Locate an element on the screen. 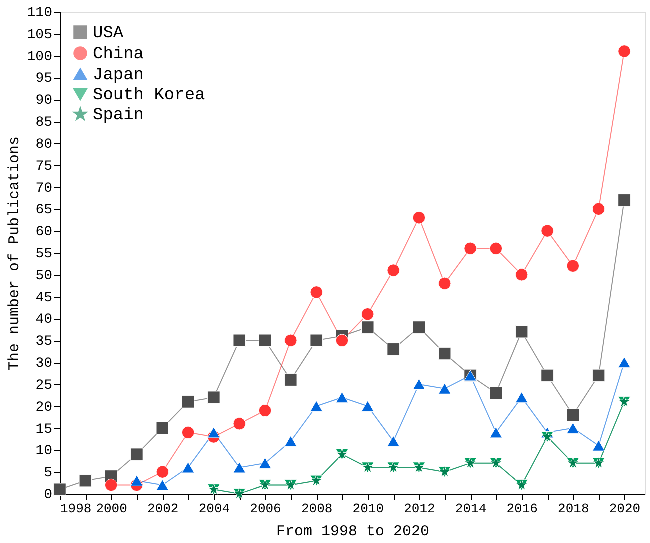 The image size is (650, 543). y-tick-label: 85 is located at coordinates (44, 123).